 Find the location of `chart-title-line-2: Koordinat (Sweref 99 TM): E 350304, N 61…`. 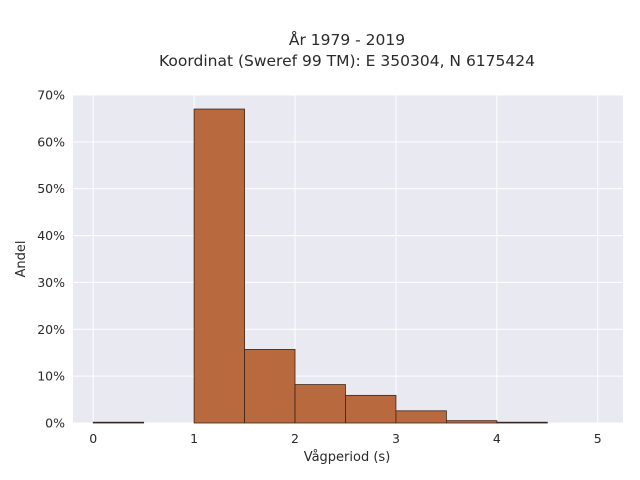

chart-title-line-2: Koordinat (Sweref 99 TM): E 350304, N 61… is located at coordinates (347, 61).